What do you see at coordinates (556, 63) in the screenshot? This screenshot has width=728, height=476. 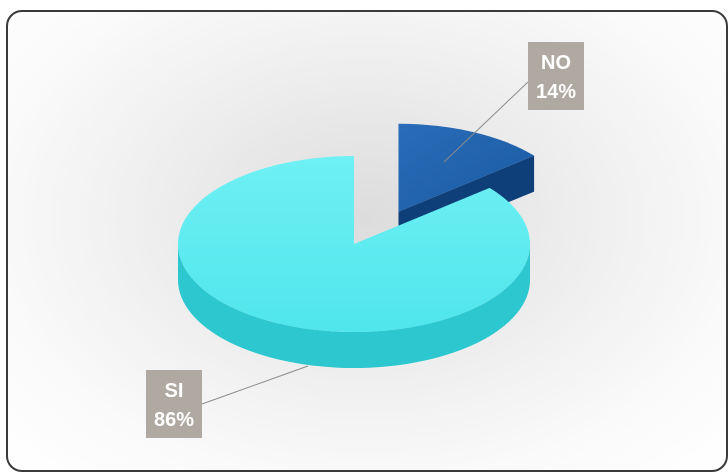 I see `label-no-category: NO` at bounding box center [556, 63].